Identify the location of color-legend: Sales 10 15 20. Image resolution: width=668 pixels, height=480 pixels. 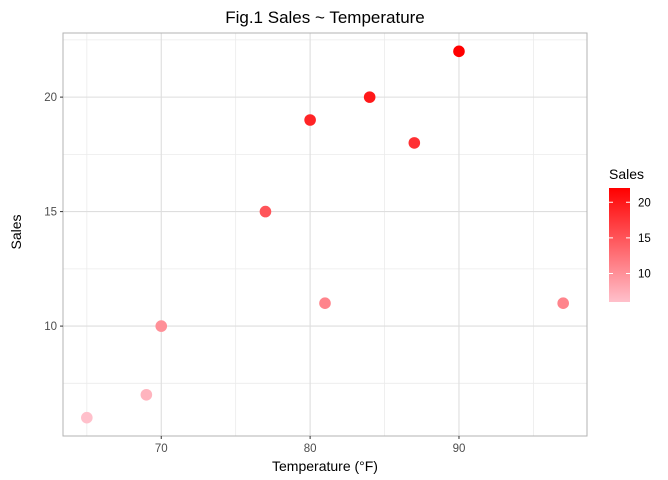
(630, 234).